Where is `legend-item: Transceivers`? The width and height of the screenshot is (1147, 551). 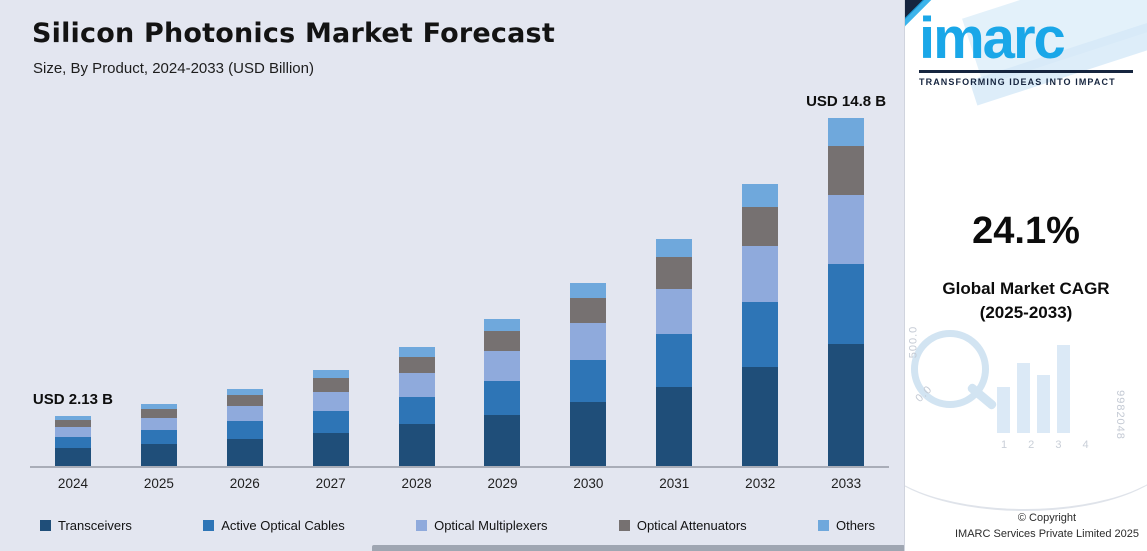 legend-item: Transceivers is located at coordinates (86, 525).